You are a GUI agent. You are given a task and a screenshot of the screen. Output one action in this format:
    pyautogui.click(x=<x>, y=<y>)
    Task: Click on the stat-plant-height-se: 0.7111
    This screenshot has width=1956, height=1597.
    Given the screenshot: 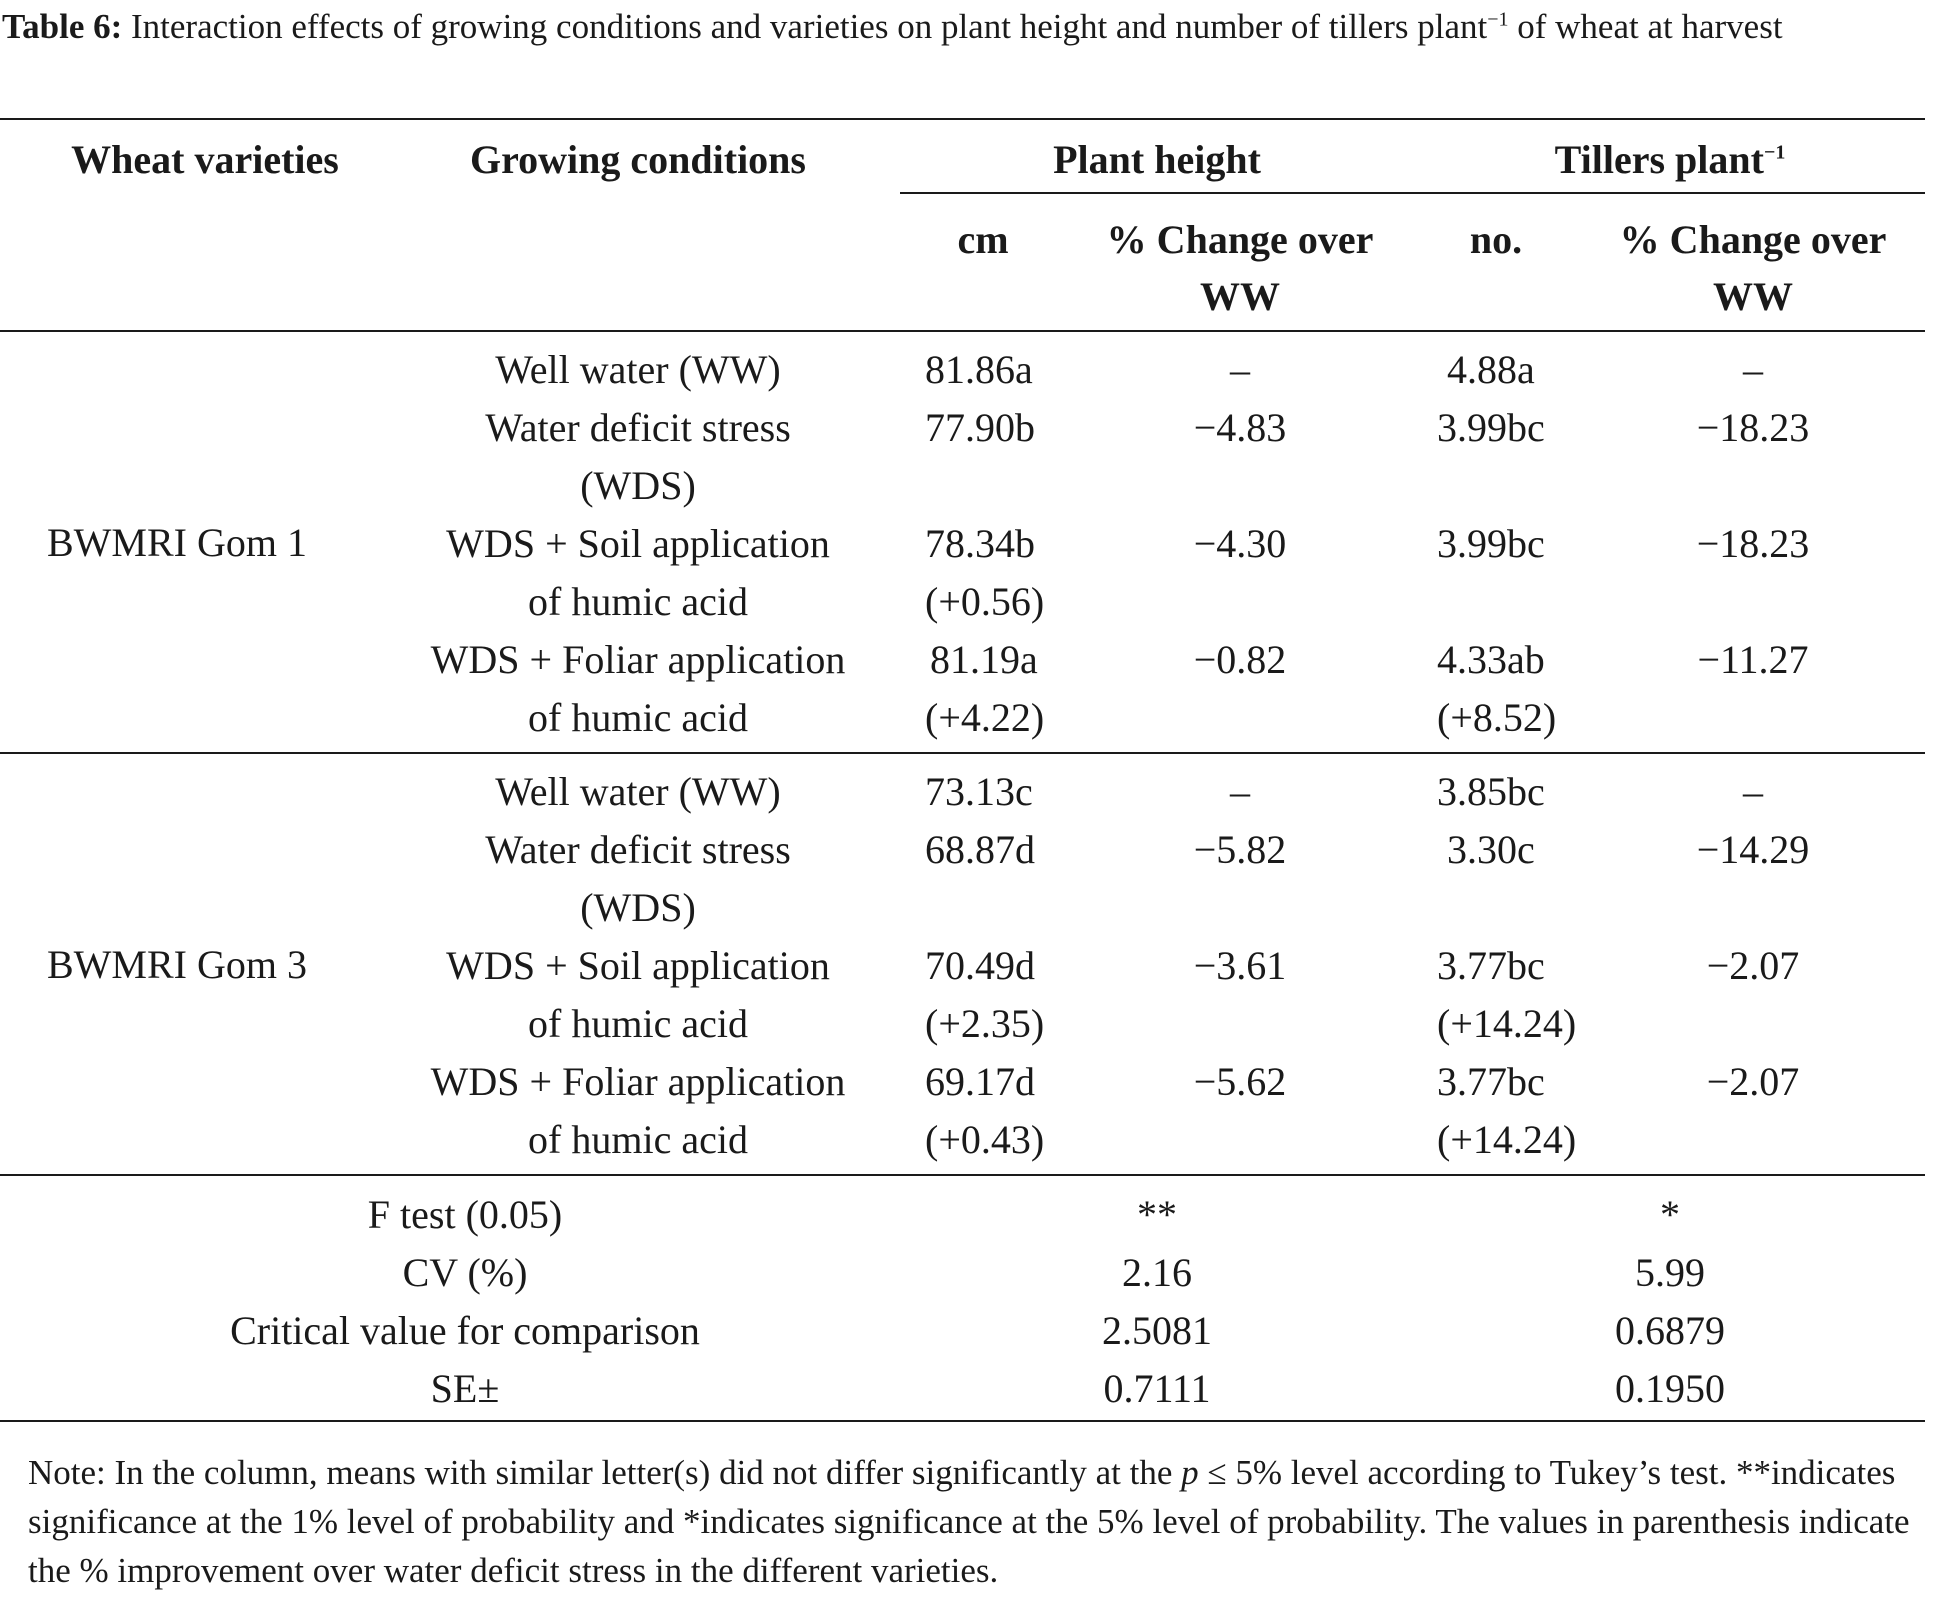 What is the action you would take?
    pyautogui.click(x=1157, y=1388)
    